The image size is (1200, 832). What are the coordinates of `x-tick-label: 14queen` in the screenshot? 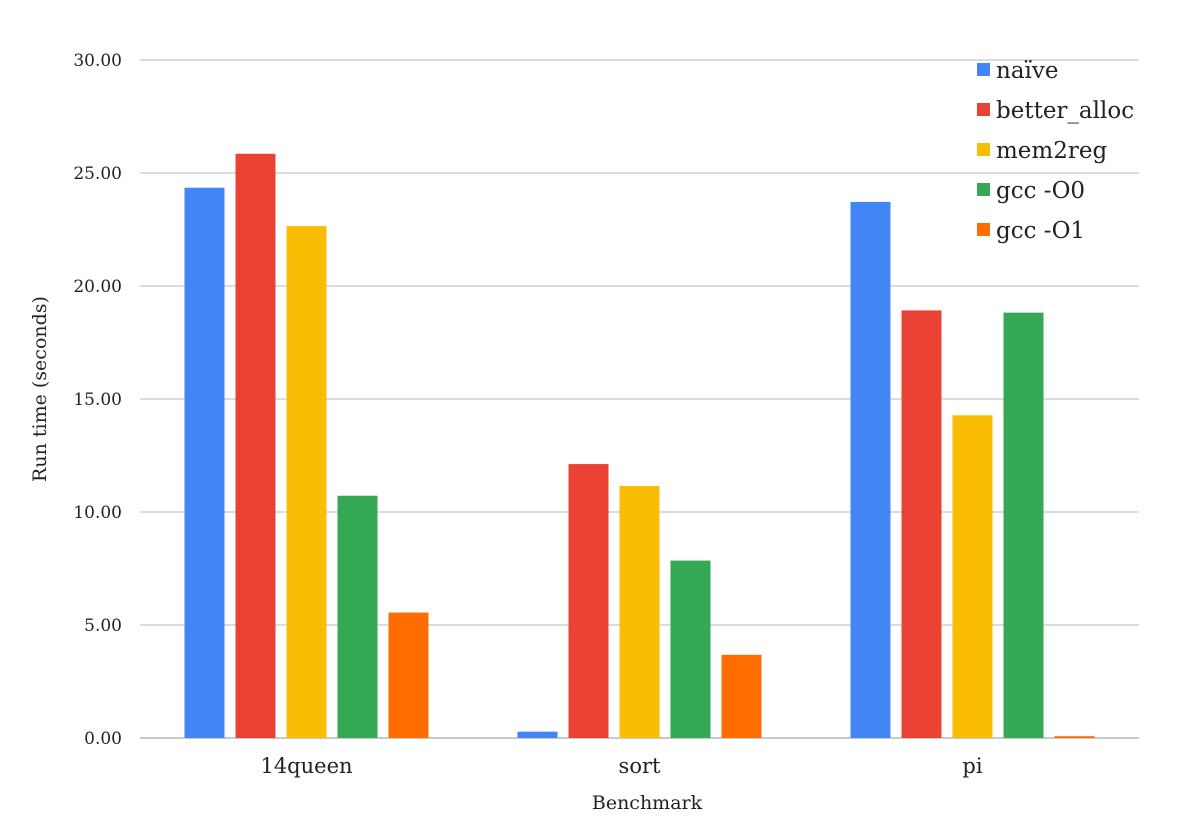 It's located at (306, 766).